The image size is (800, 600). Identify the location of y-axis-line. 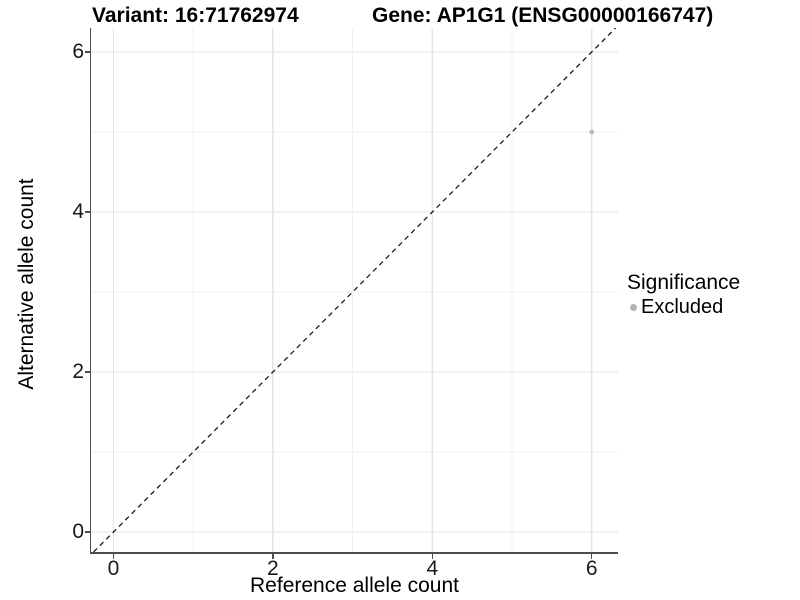
(90, 290).